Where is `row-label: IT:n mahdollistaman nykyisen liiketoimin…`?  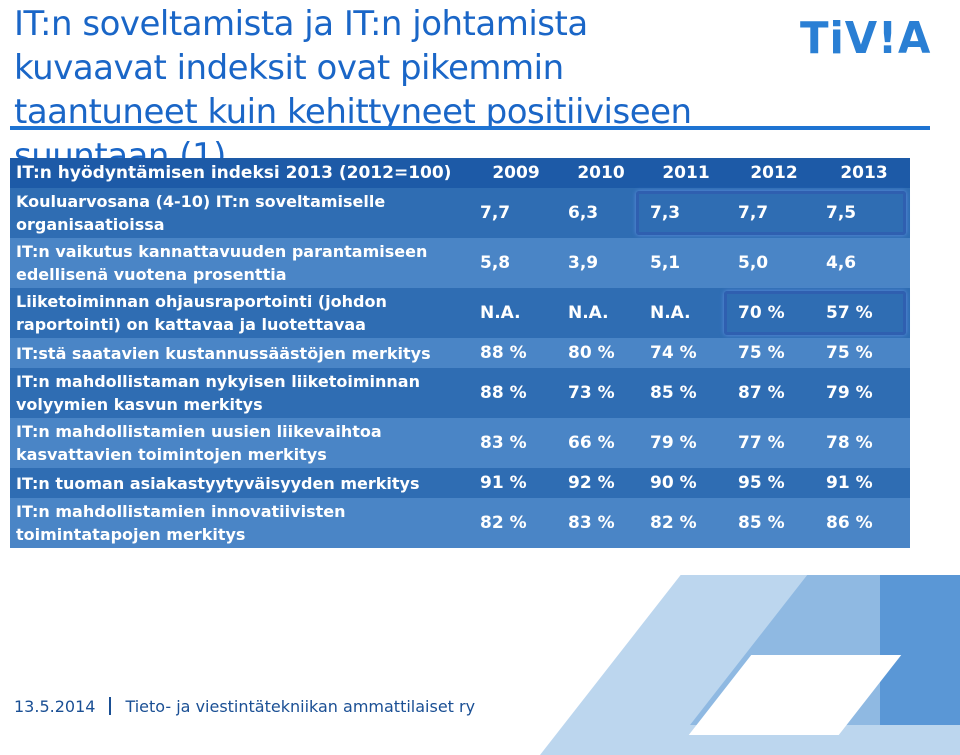 row-label: IT:n mahdollistaman nykyisen liiketoimin… is located at coordinates (241, 393).